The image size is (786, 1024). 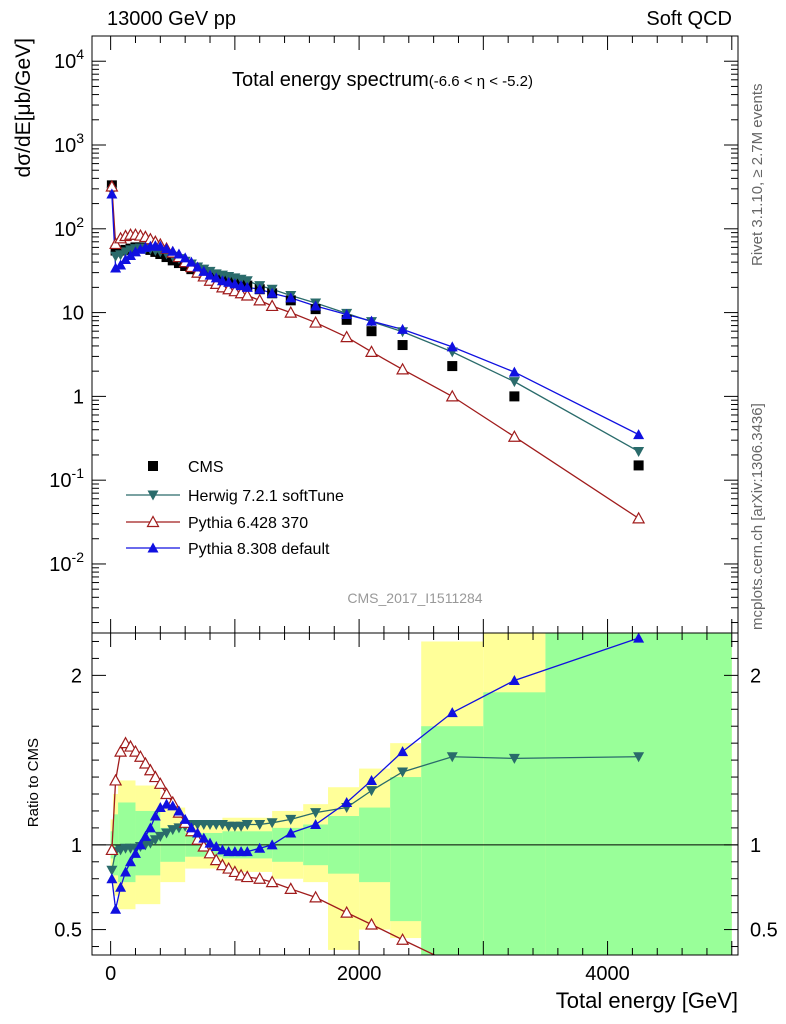 I want to click on y-tick-label-1: 10⁻¹, so click(x=66, y=478).